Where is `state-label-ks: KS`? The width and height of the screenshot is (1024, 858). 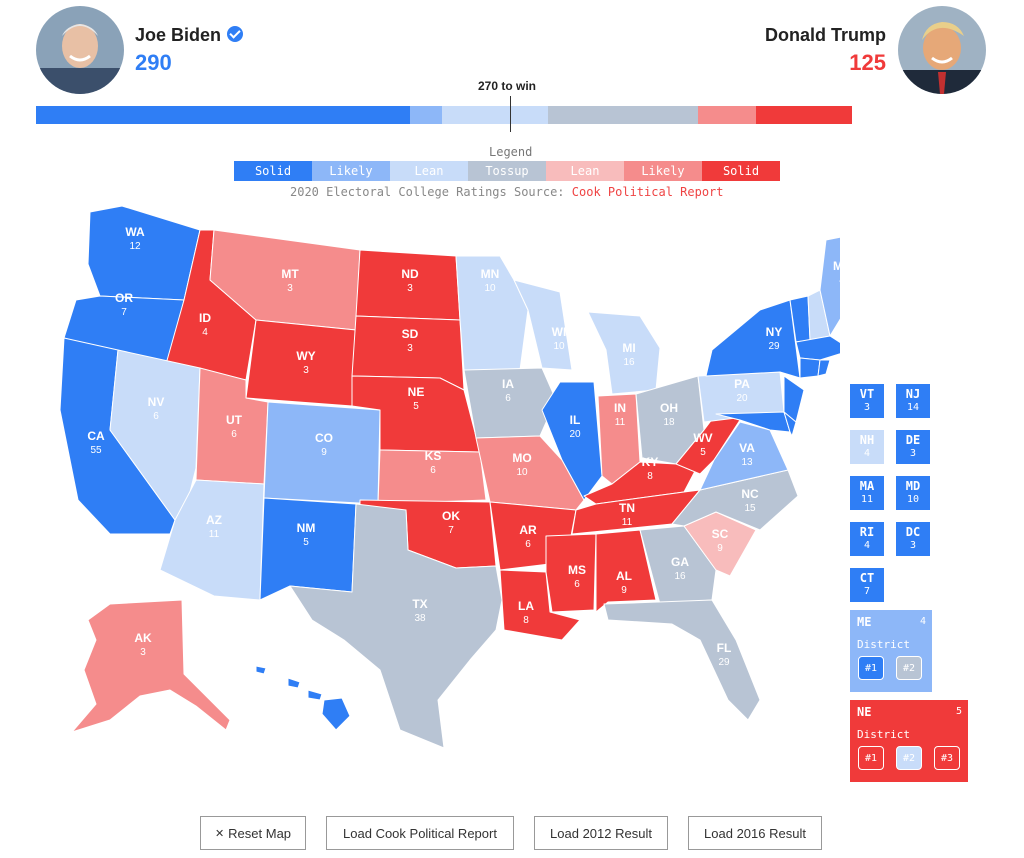
state-label-ks: KS is located at coordinates (433, 456).